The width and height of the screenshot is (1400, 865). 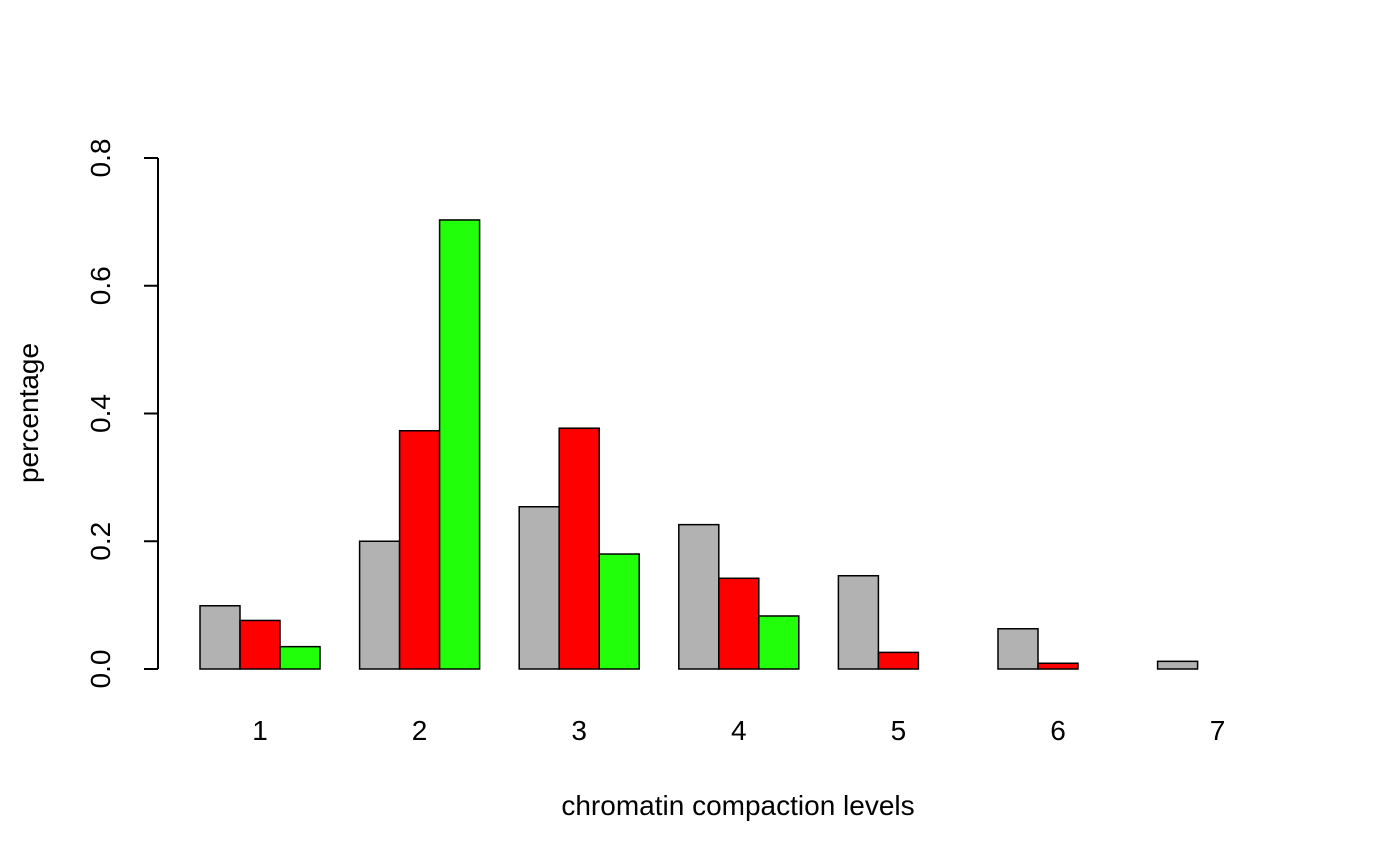 What do you see at coordinates (100, 413) in the screenshot?
I see `y-tick-label: 0.4` at bounding box center [100, 413].